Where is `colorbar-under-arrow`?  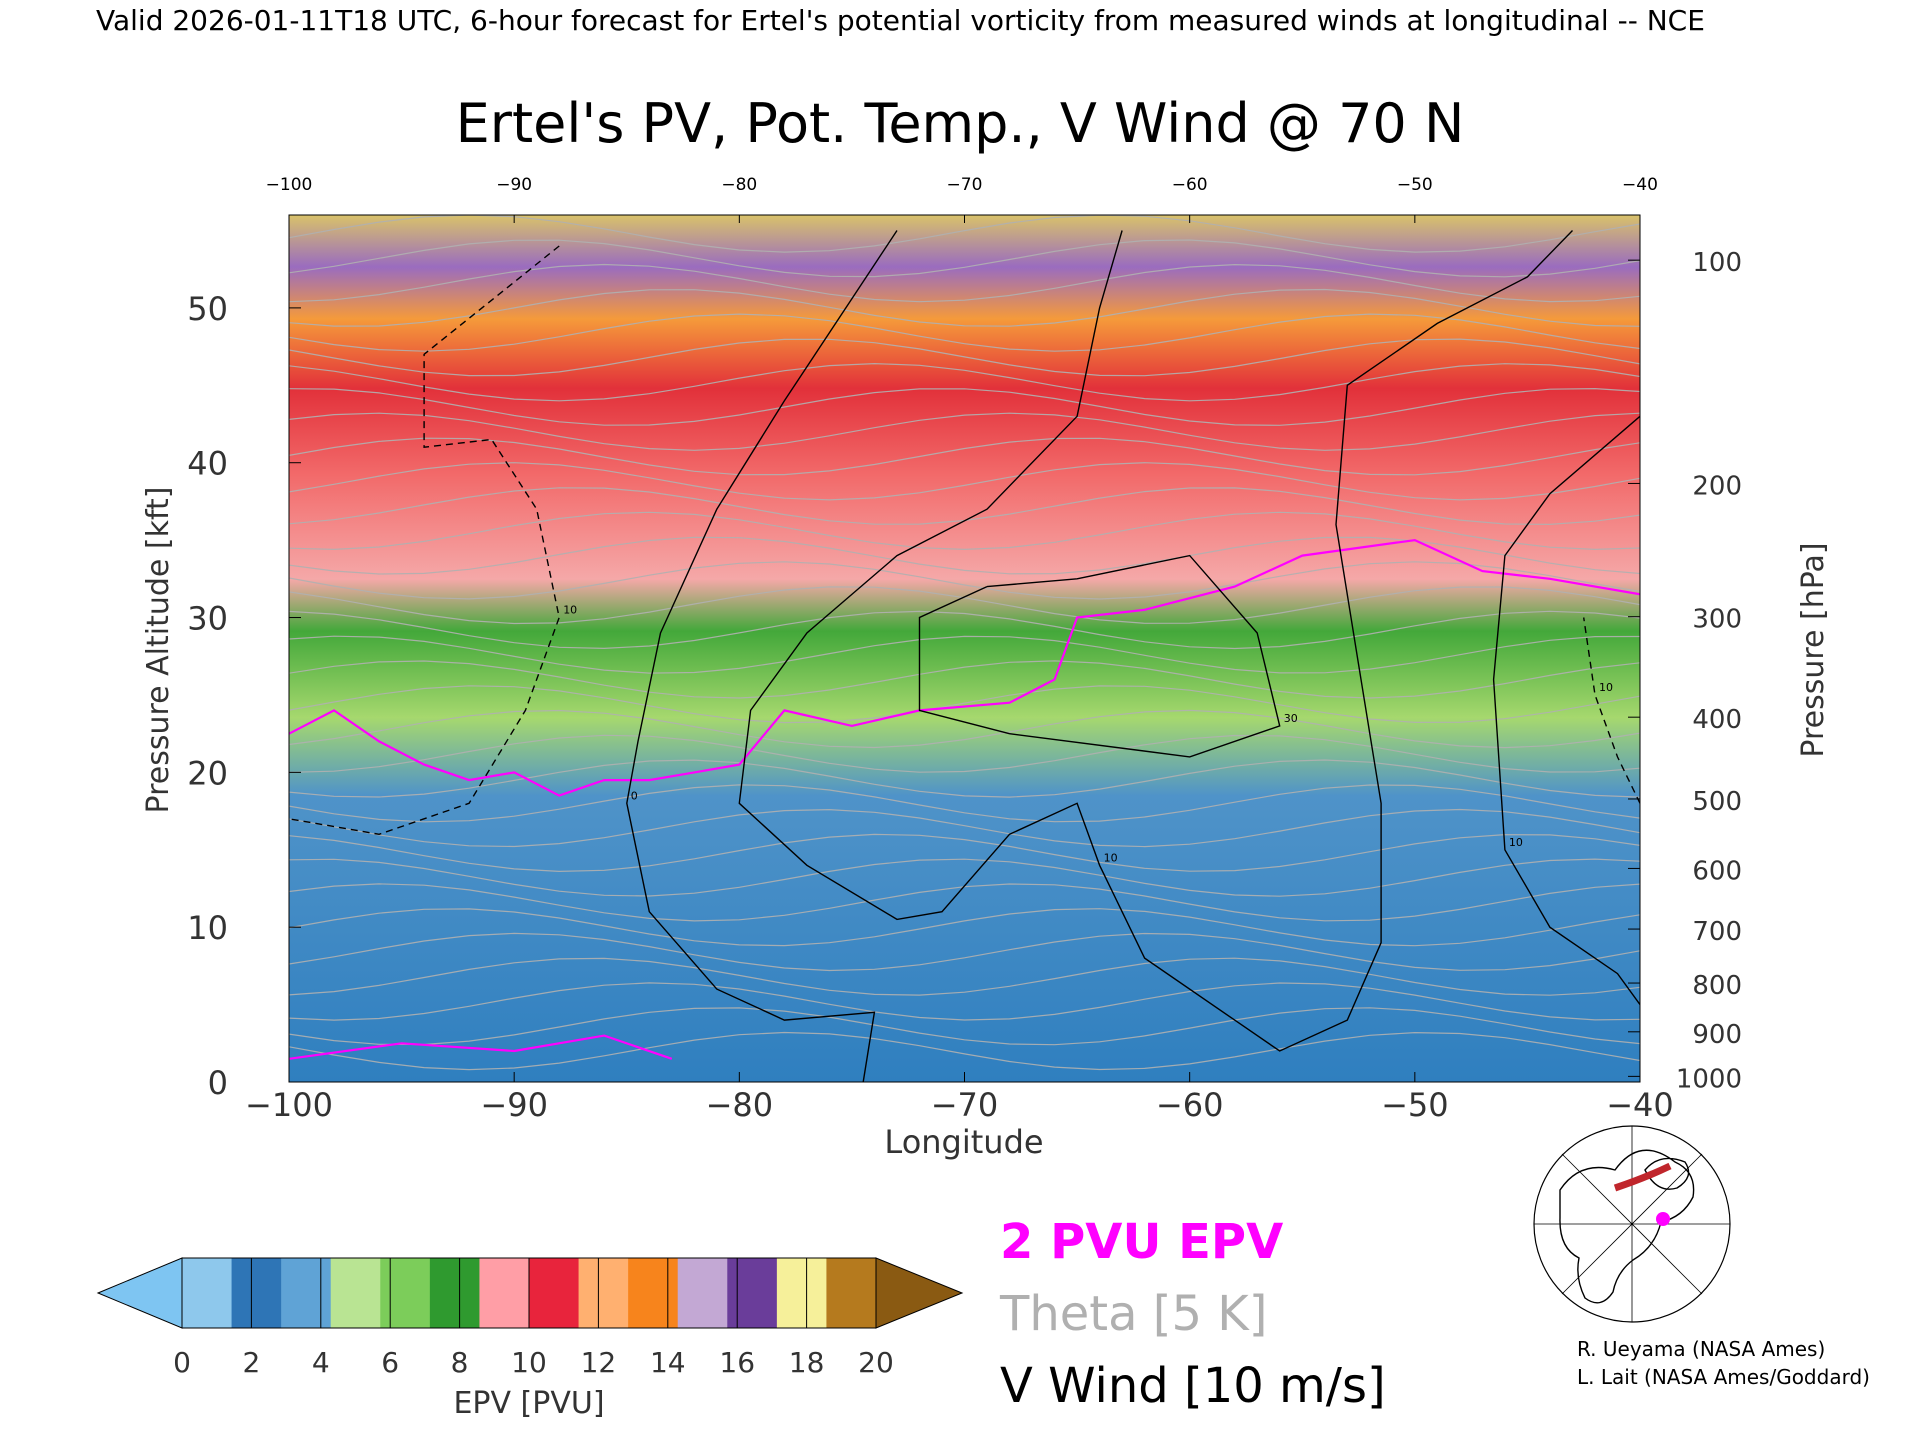 colorbar-under-arrow is located at coordinates (139, 1293).